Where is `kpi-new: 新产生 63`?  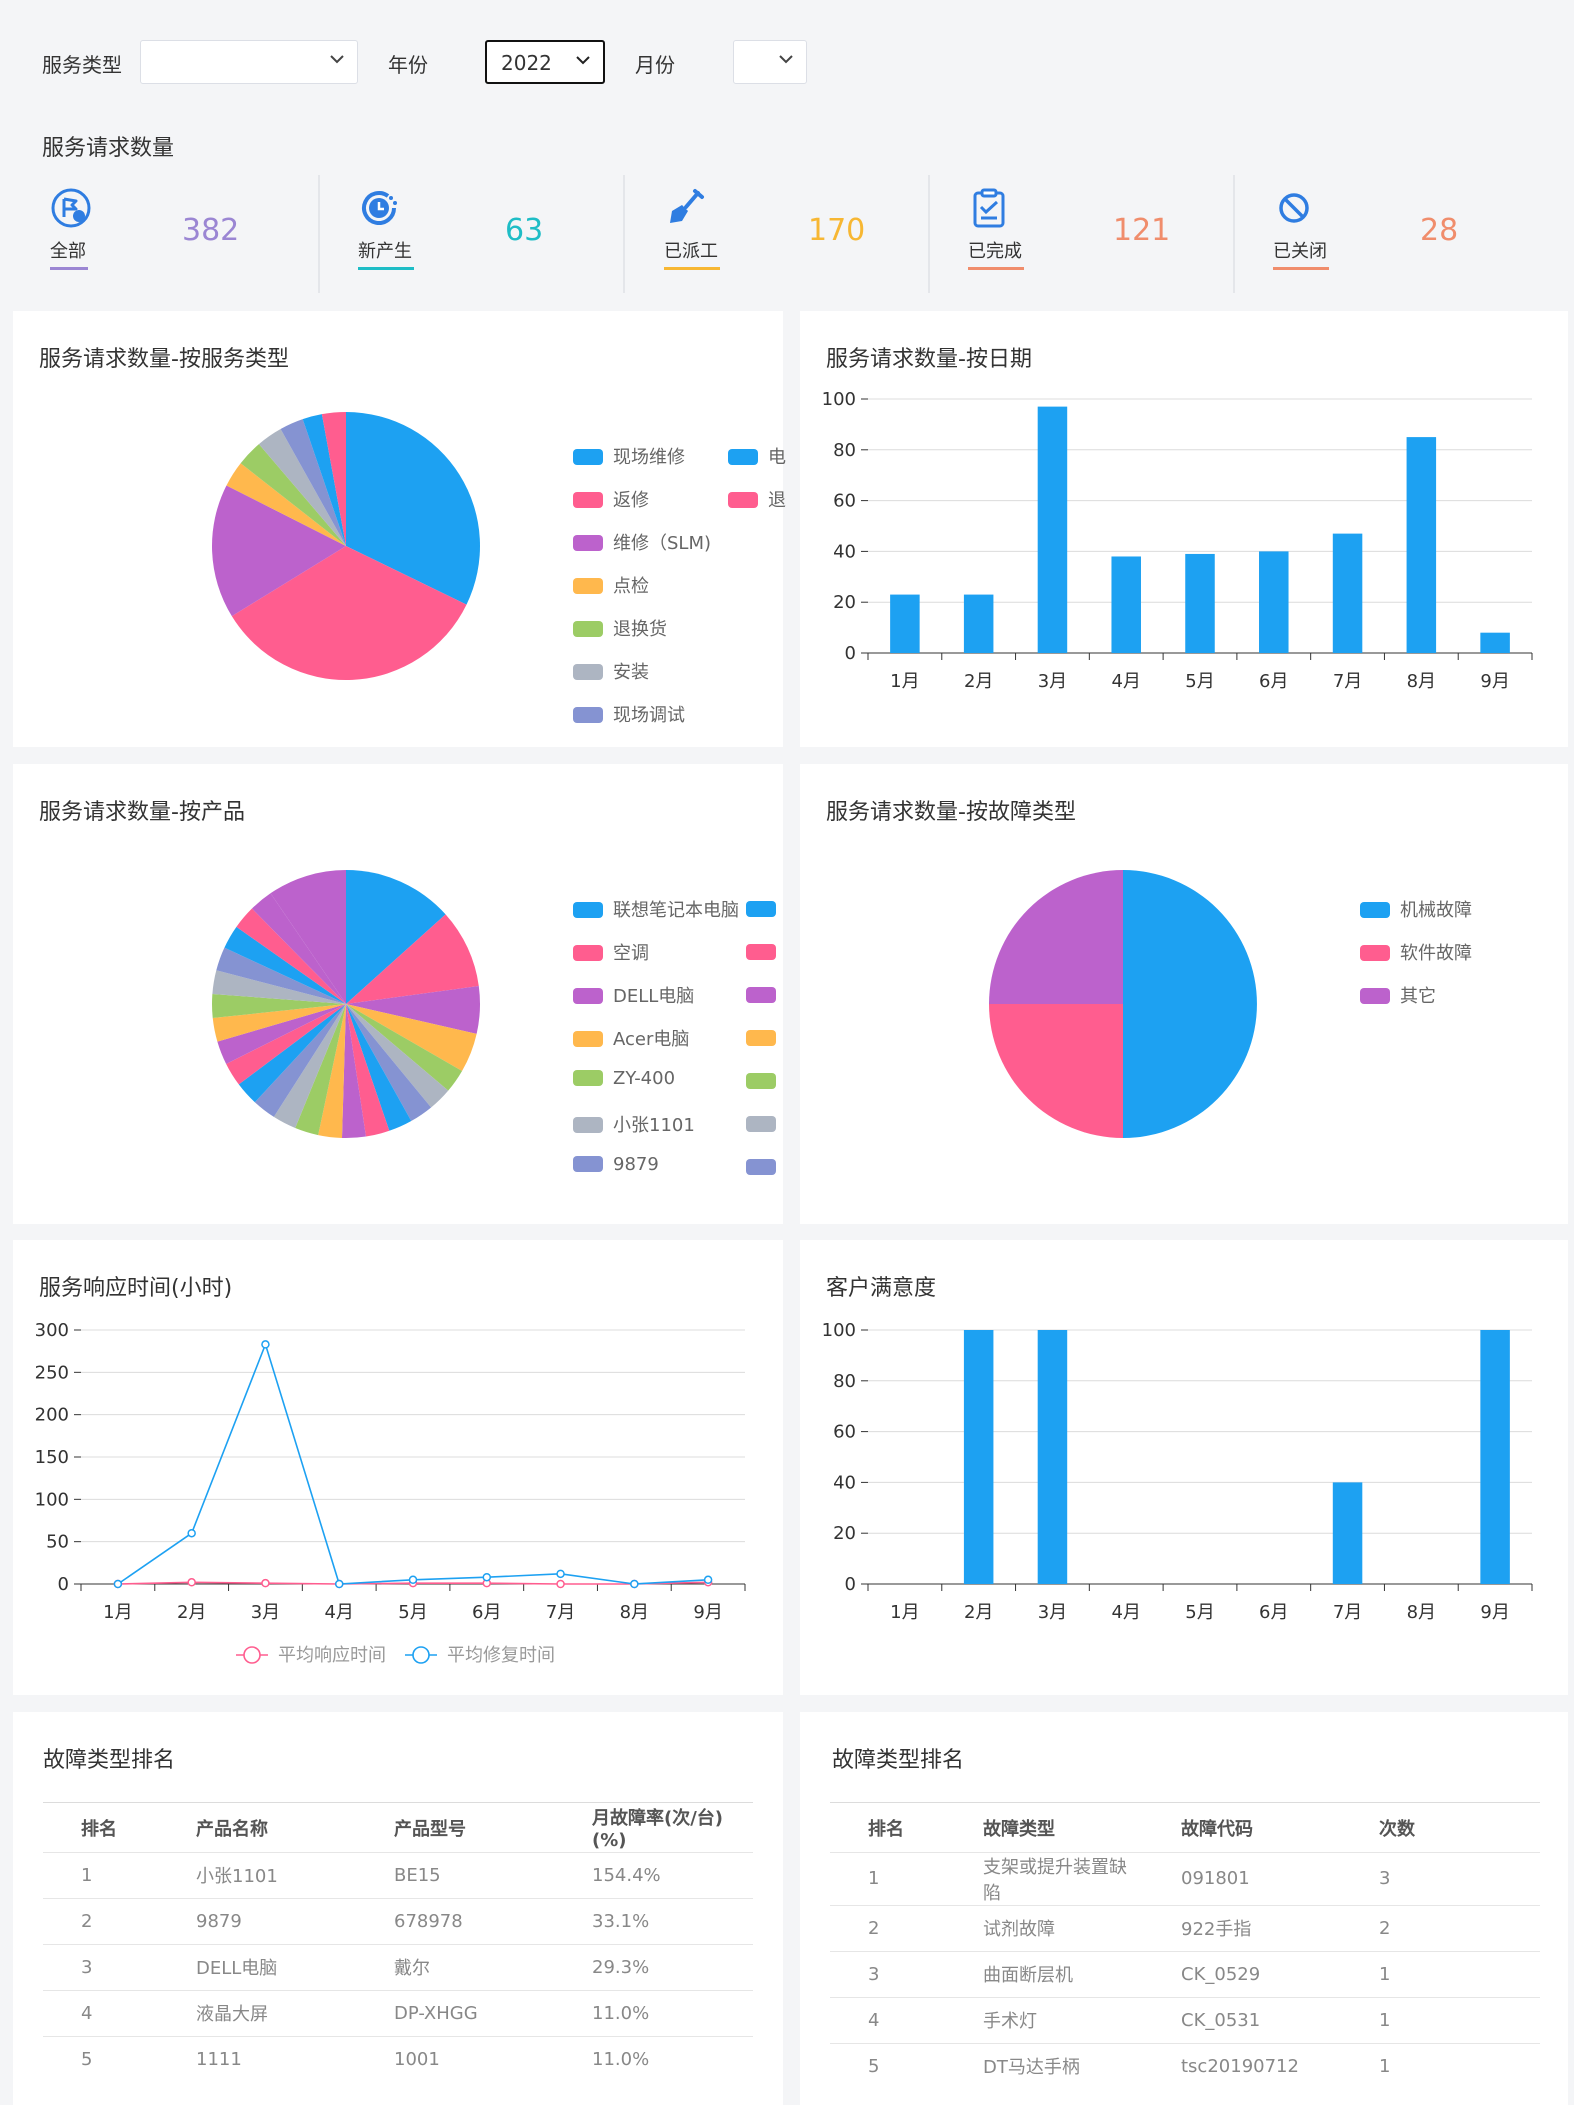
kpi-new: 新产生 63 is located at coordinates (480, 234).